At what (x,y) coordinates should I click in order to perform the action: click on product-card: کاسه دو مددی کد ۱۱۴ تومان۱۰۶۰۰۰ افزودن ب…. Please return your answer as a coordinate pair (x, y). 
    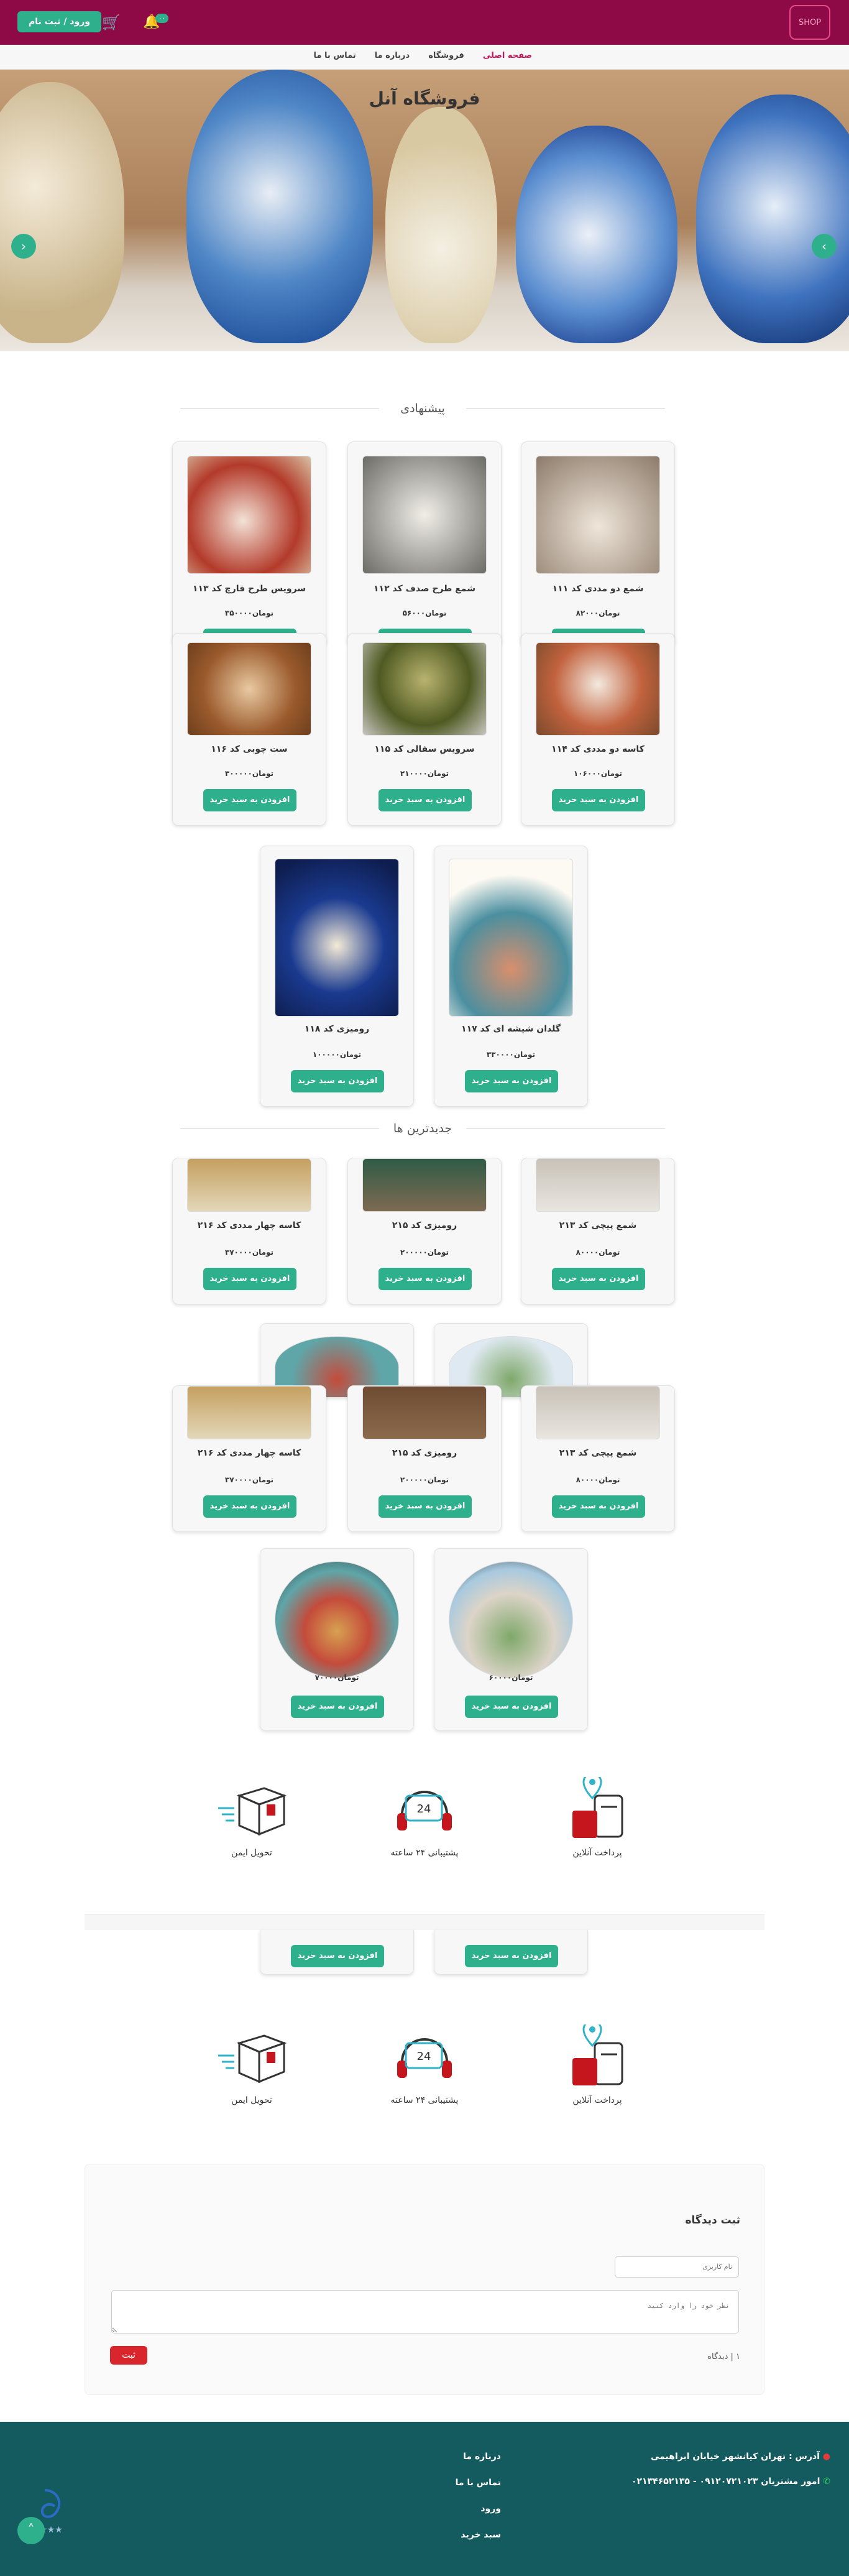
    Looking at the image, I should click on (598, 729).